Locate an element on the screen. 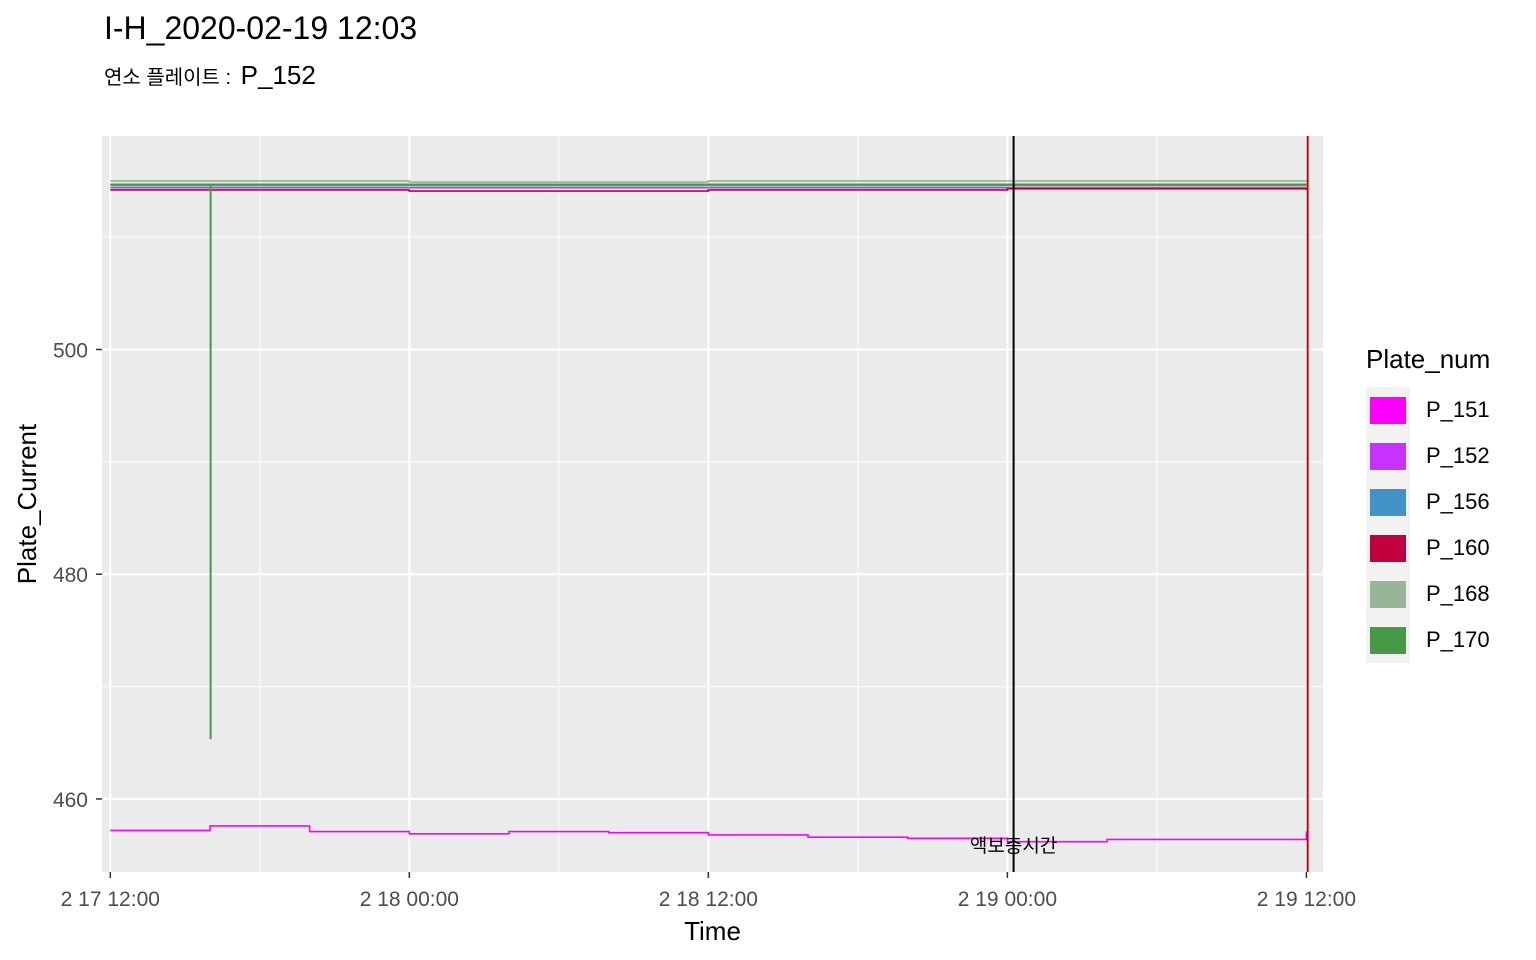  legend-item: P_168 is located at coordinates (1428, 594).